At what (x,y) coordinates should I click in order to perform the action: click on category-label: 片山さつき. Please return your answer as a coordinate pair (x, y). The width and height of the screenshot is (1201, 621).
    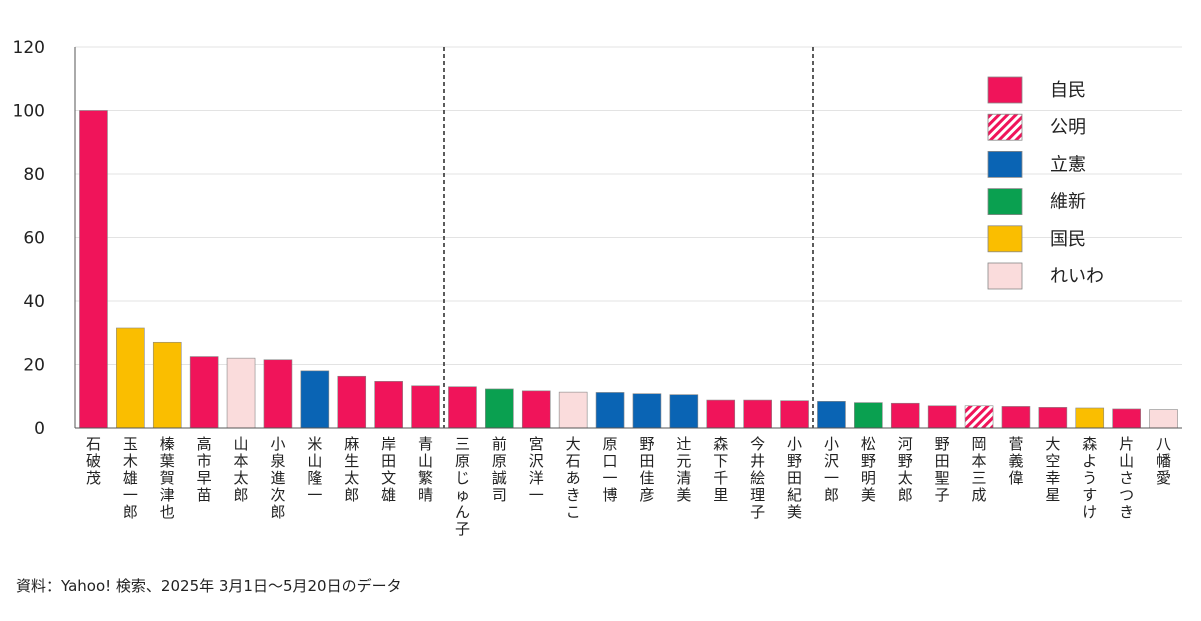
    Looking at the image, I should click on (1126, 478).